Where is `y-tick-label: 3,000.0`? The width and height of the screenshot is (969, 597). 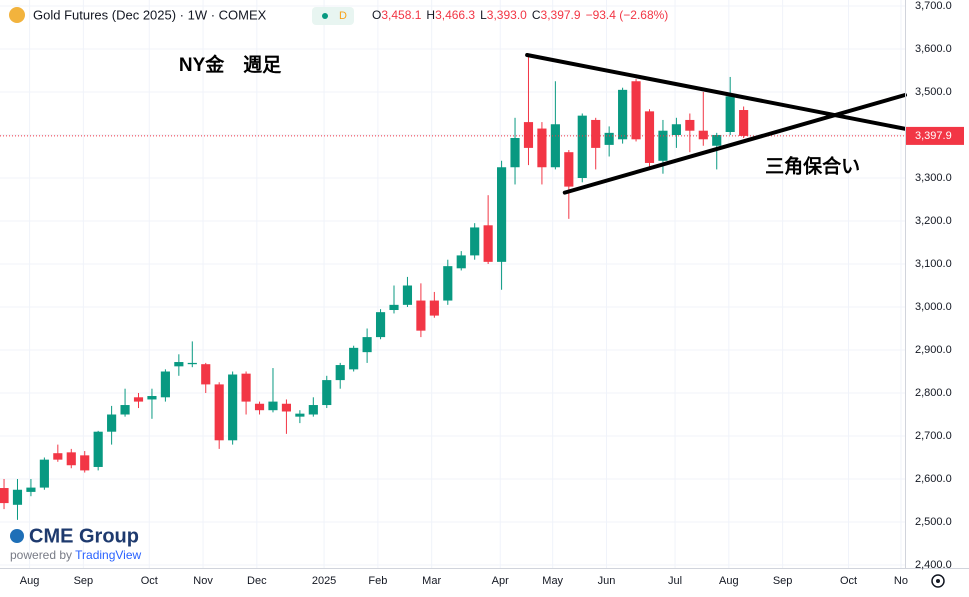
y-tick-label: 3,000.0 is located at coordinates (933, 307).